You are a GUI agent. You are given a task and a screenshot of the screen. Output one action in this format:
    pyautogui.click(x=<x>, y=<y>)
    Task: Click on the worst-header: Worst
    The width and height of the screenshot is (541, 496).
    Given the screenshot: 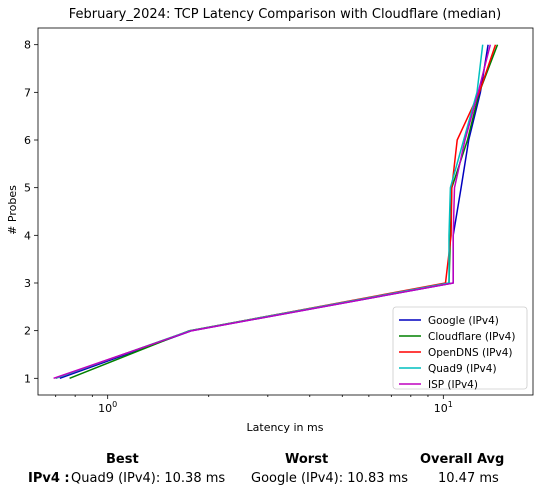 What is the action you would take?
    pyautogui.click(x=307, y=459)
    